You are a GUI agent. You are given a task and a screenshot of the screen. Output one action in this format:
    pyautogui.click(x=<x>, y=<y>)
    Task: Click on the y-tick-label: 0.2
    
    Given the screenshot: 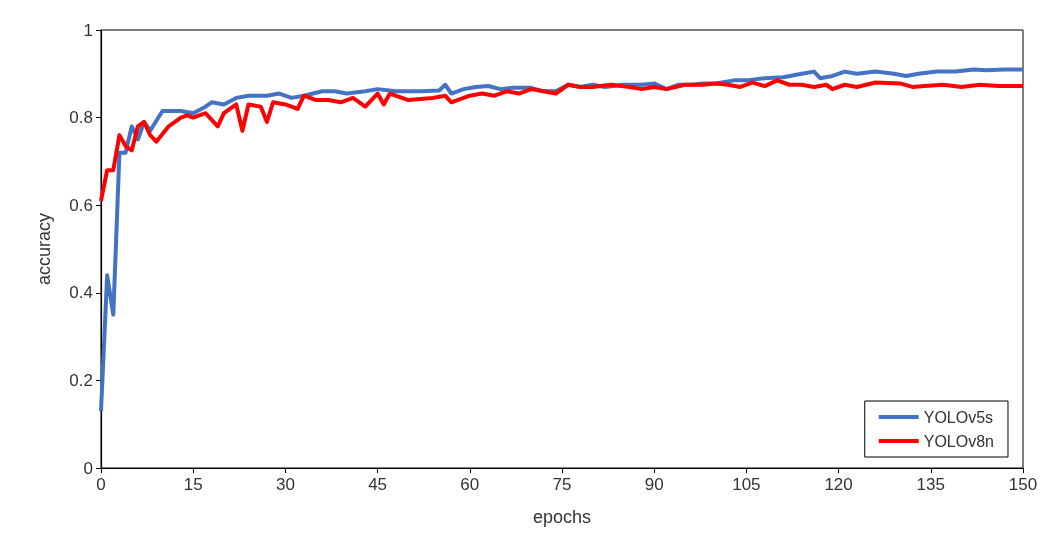 What is the action you would take?
    pyautogui.click(x=81, y=380)
    